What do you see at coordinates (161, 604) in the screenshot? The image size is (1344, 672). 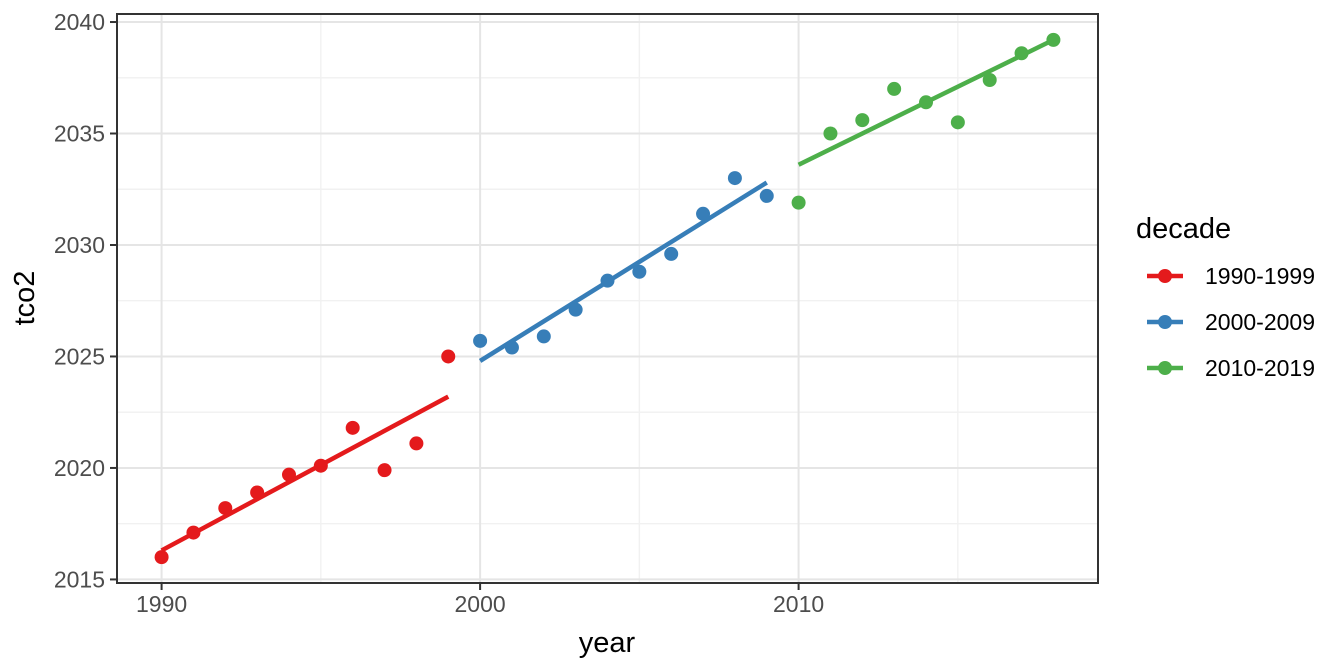 I see `x-tick-label: 1990` at bounding box center [161, 604].